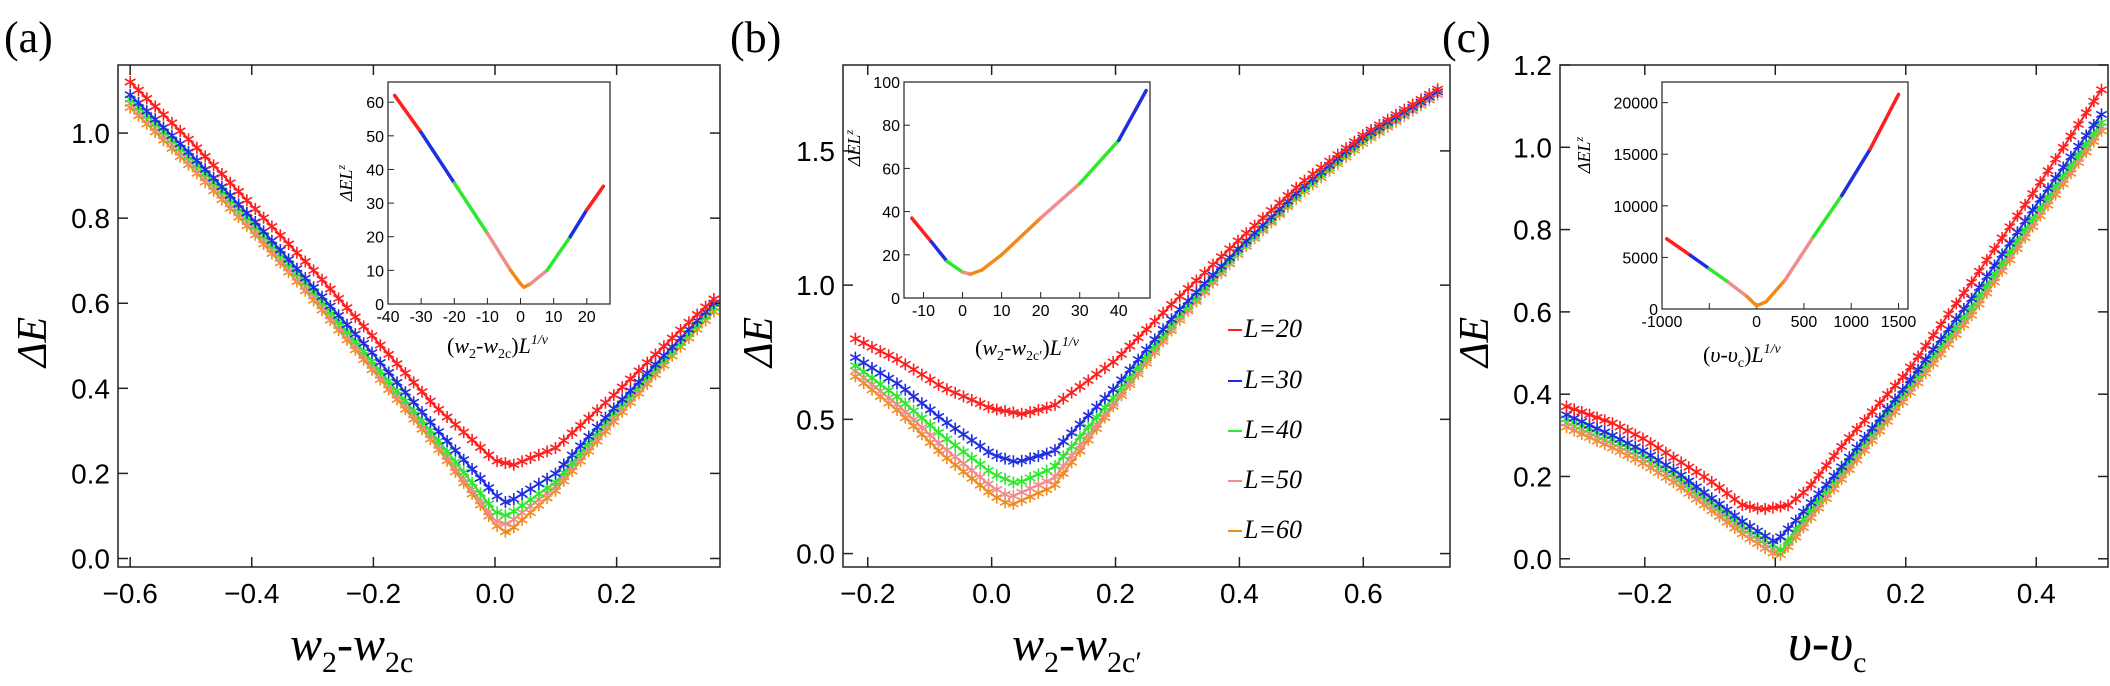  What do you see at coordinates (1027, 349) in the screenshot?
I see `inset-b-xlabel: (w2-w2c′)L1/ν` at bounding box center [1027, 349].